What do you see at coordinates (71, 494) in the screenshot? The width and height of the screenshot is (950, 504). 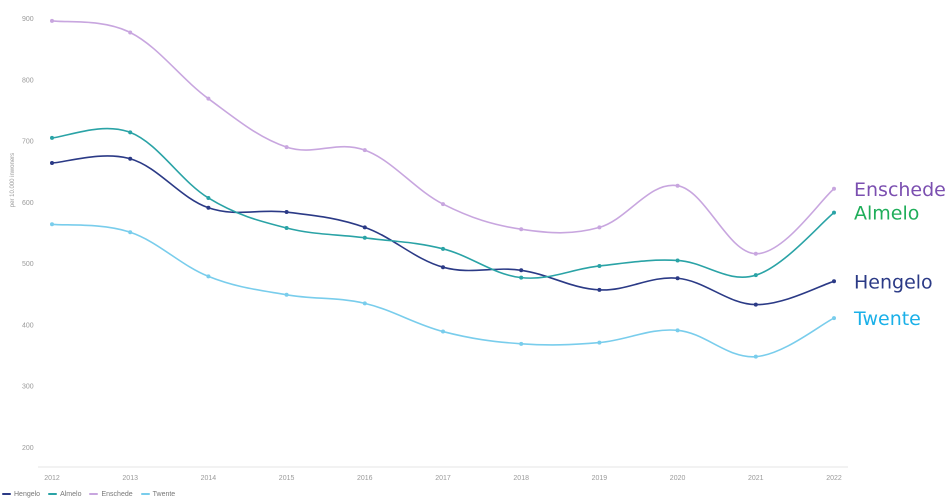 I see `legend-label: Almelo` at bounding box center [71, 494].